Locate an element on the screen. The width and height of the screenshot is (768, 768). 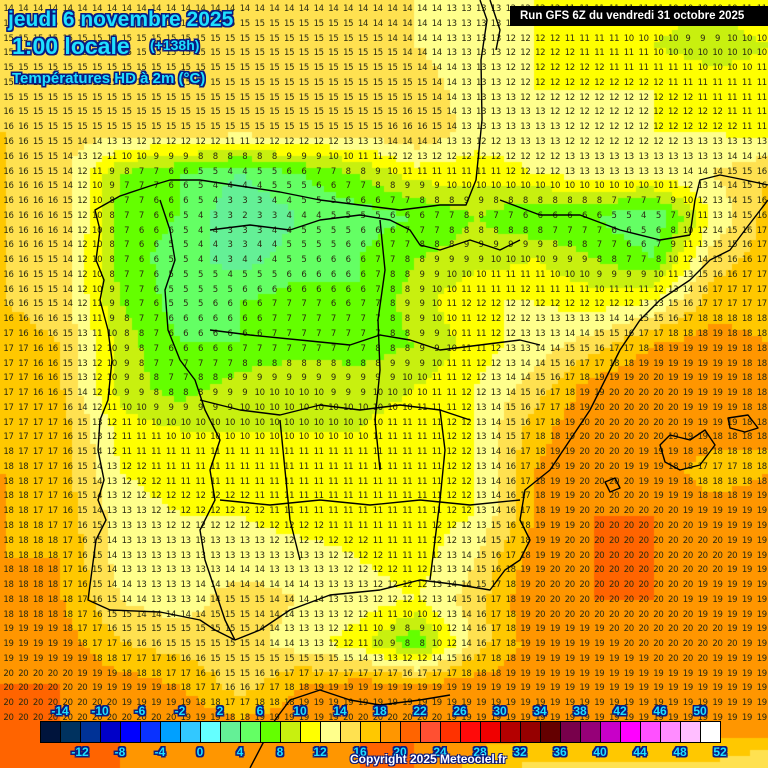
forecast-lead-time: (+138h) is located at coordinates (175, 45).